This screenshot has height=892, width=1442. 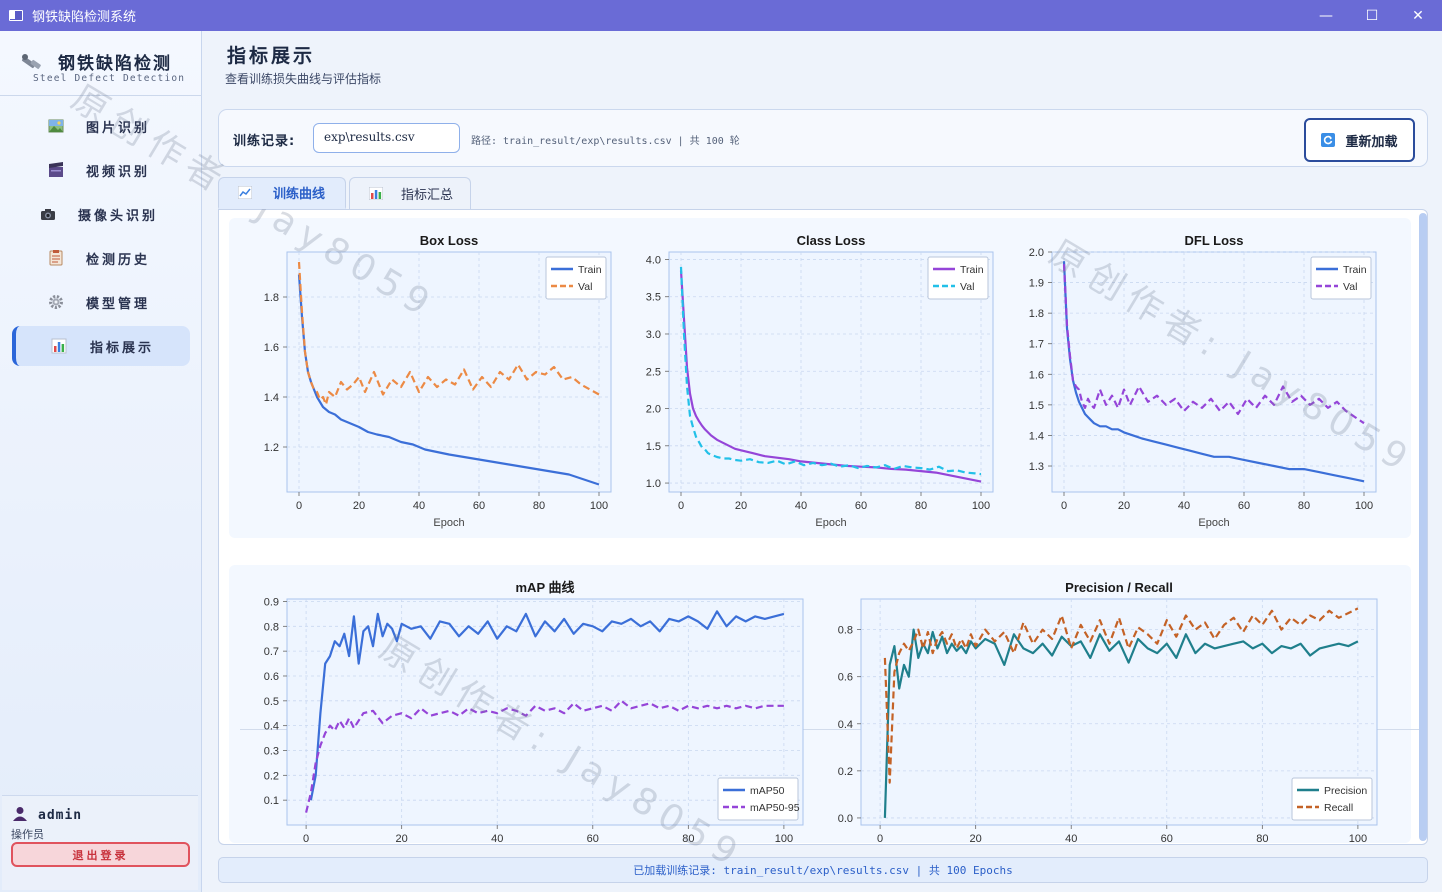 I want to click on window-titlebar: 钢铁缺陷检测系统 — ☐ ✕, so click(x=721, y=15).